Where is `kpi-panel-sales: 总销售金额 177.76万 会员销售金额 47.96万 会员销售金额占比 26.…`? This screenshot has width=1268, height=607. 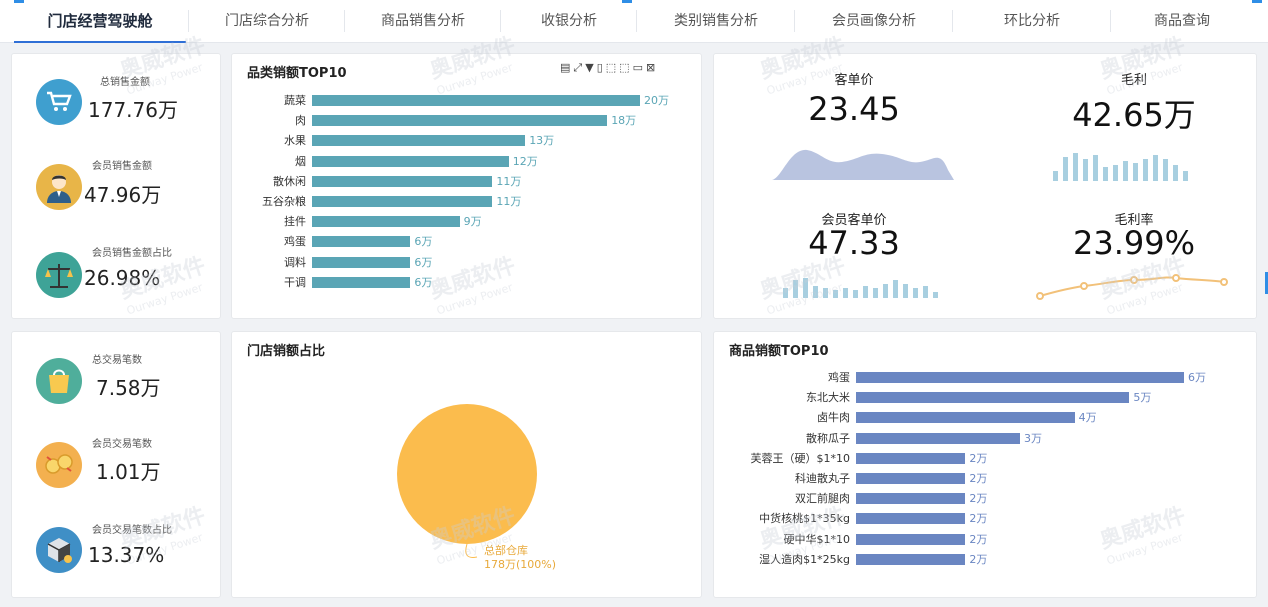 kpi-panel-sales: 总销售金额 177.76万 会员销售金额 47.96万 会员销售金额占比 26.… is located at coordinates (116, 186).